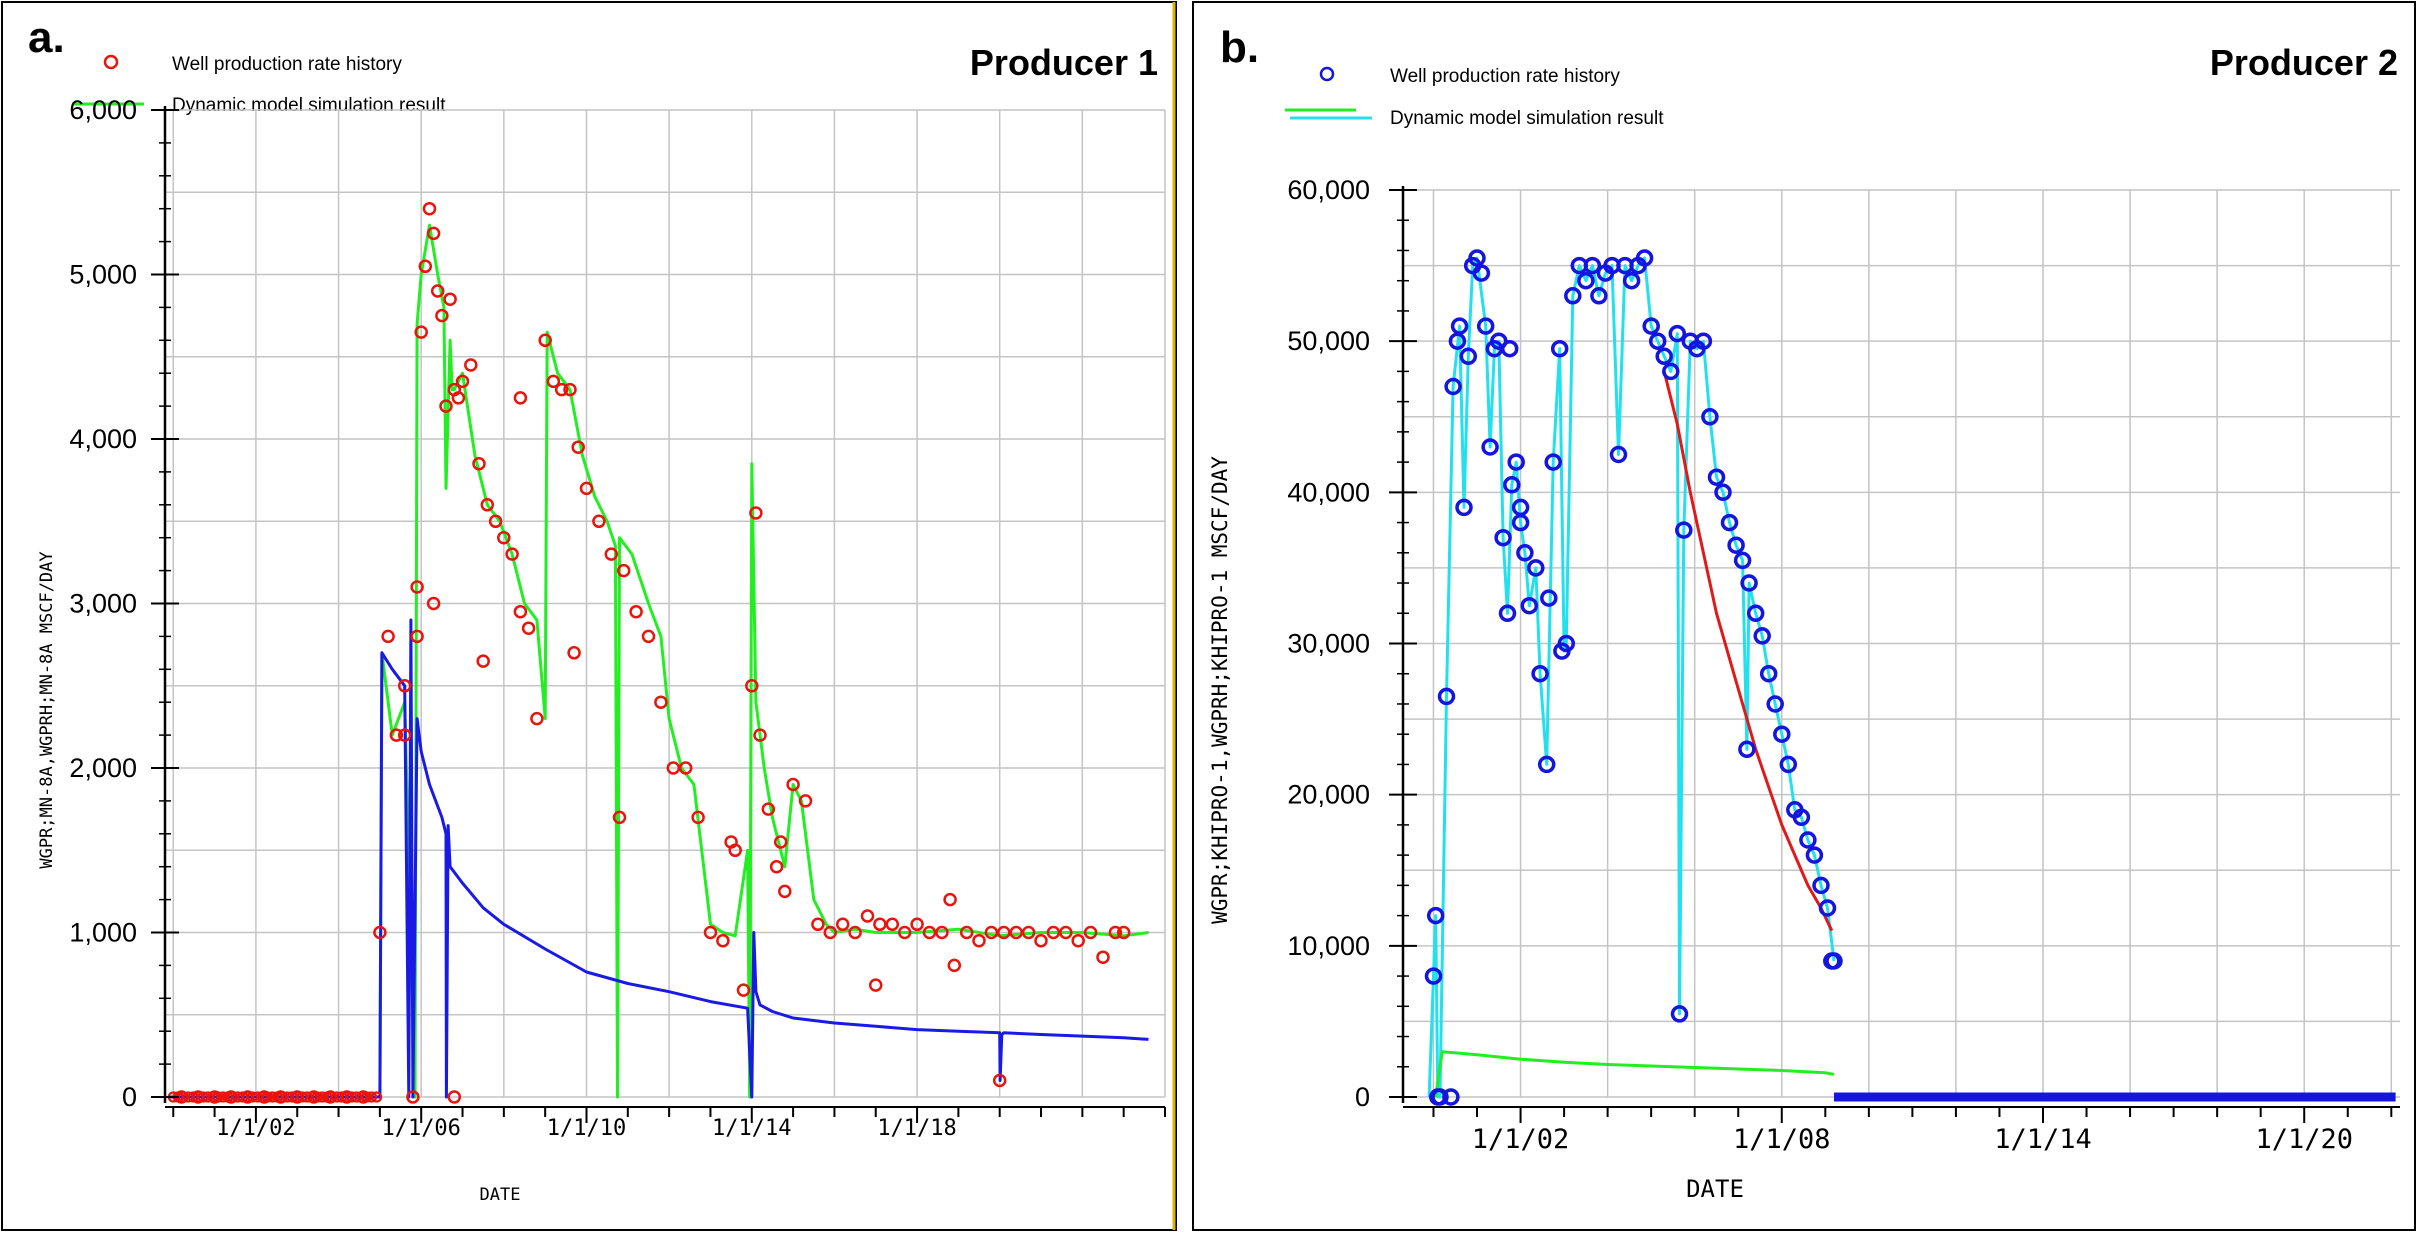 The height and width of the screenshot is (1235, 2418). I want to click on series-line-b-low-simulation, so click(1634, 1074).